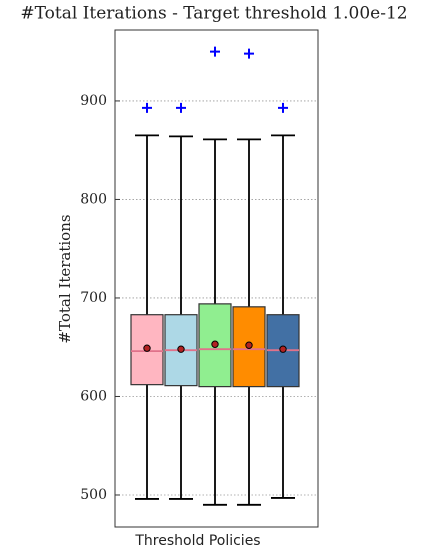  Describe the element at coordinates (65, 278) in the screenshot. I see `y-axis-label: #Total Iterations` at that location.